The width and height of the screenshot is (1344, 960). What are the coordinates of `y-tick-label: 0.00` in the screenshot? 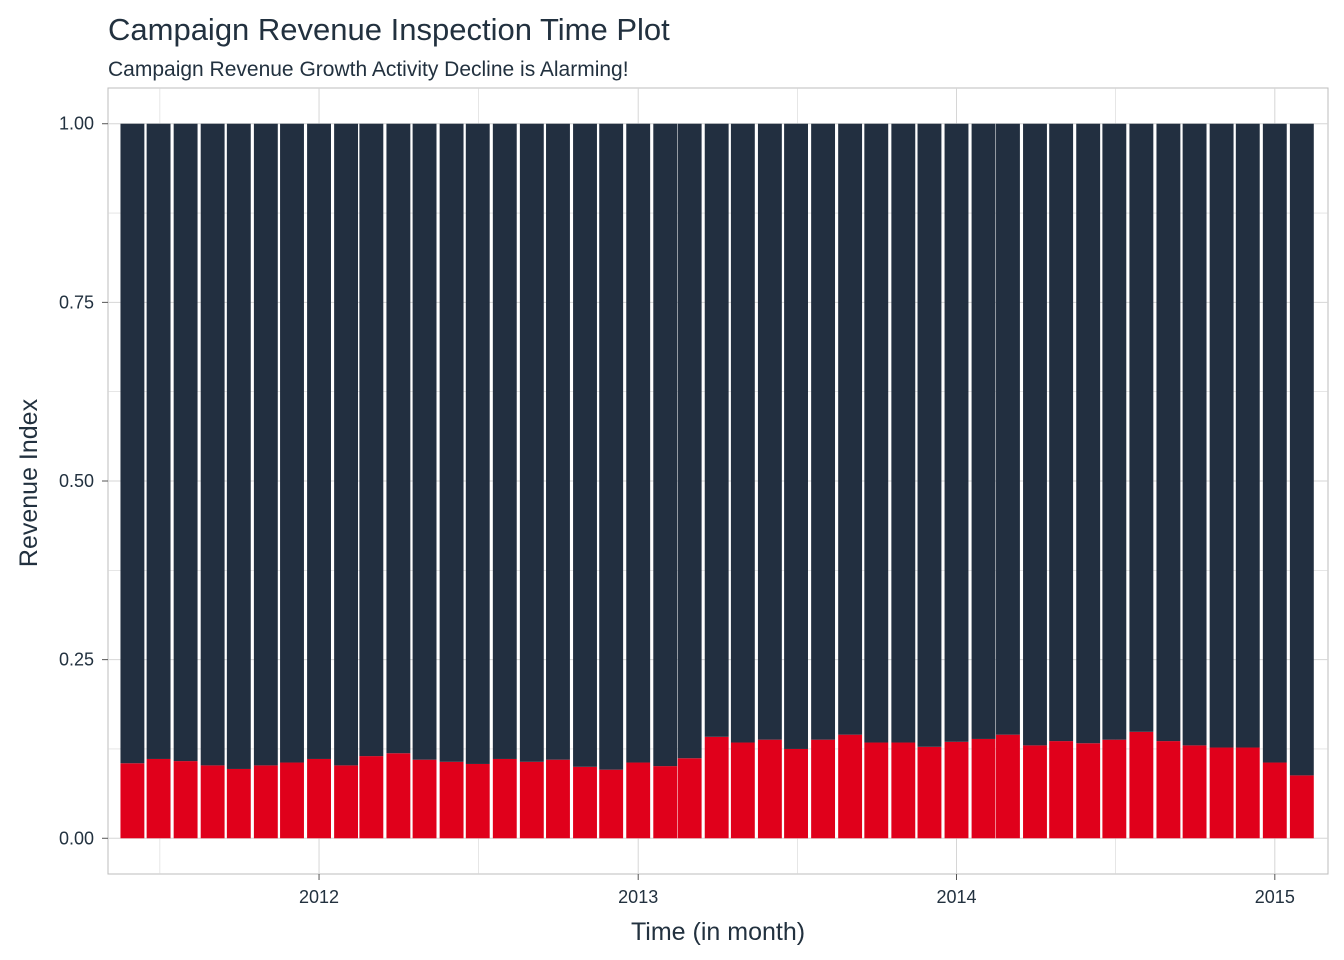 It's located at (76, 838).